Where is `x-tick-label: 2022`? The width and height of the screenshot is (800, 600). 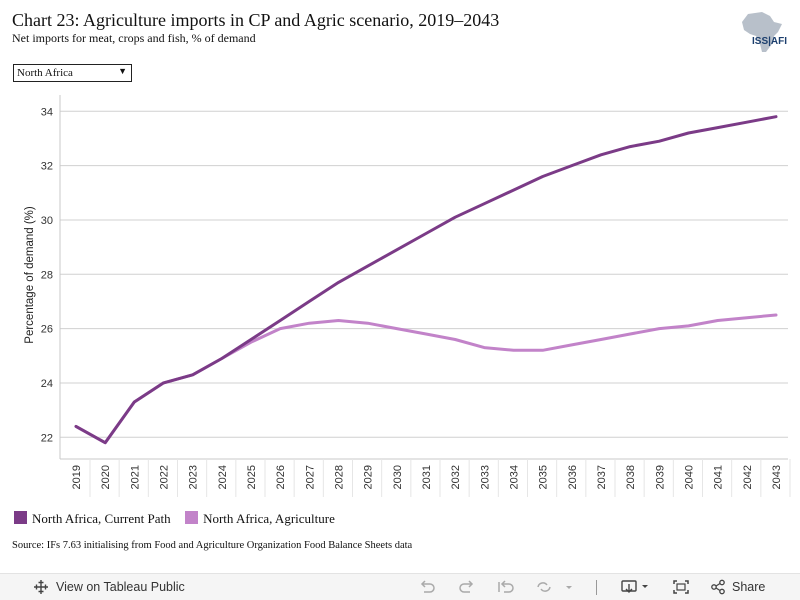 x-tick-label: 2022 is located at coordinates (165, 477).